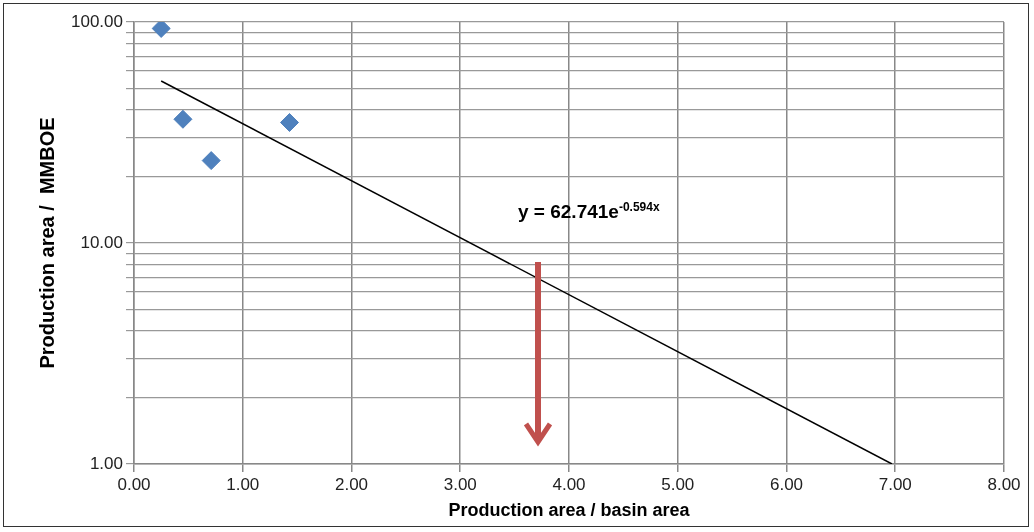  What do you see at coordinates (786, 484) in the screenshot?
I see `x-tick-label: 6.00` at bounding box center [786, 484].